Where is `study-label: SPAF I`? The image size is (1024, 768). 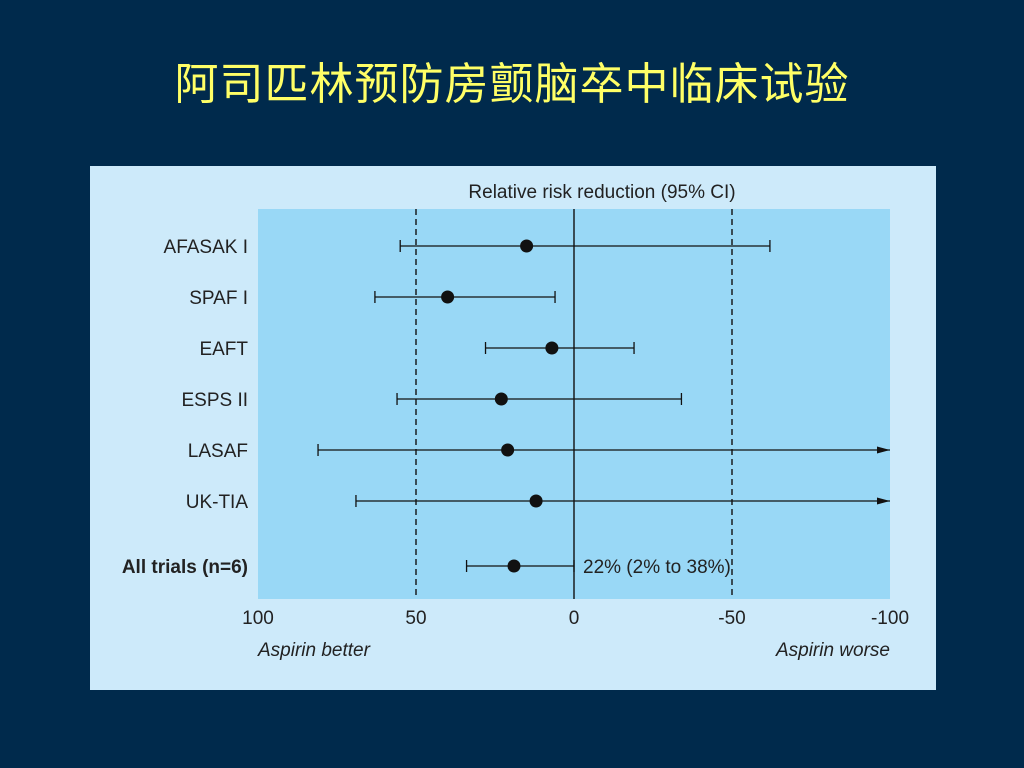
study-label: SPAF I is located at coordinates (218, 298).